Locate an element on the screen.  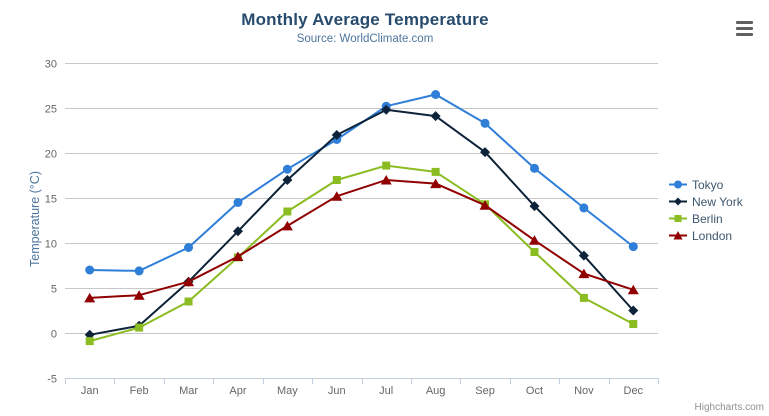
legend-label: Tokyo is located at coordinates (708, 184).